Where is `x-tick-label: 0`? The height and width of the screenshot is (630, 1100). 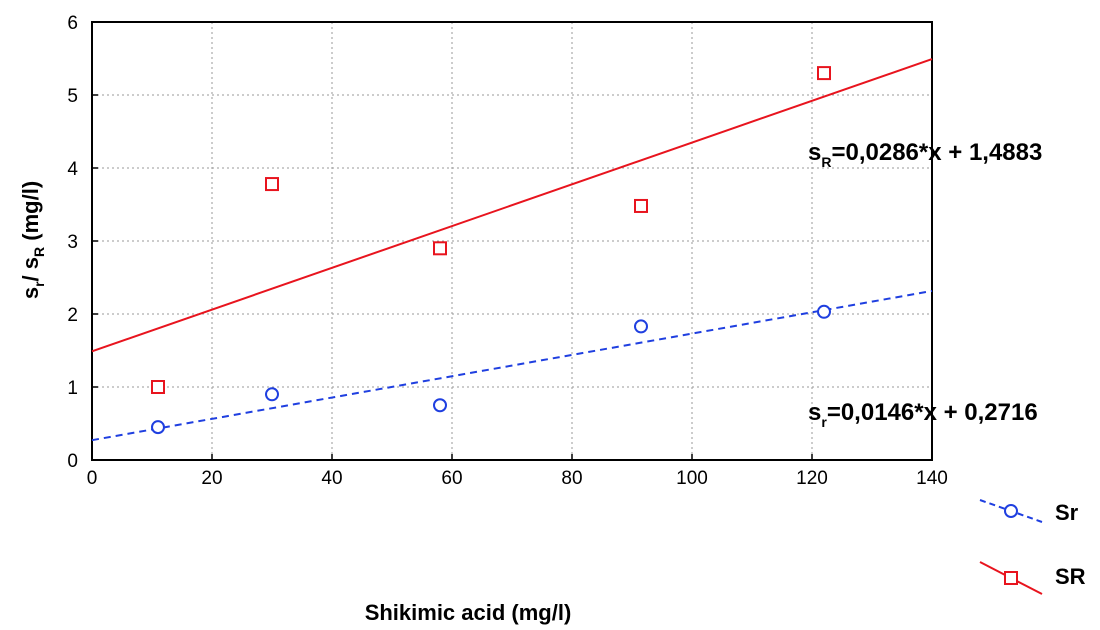
x-tick-label: 0 is located at coordinates (92, 478).